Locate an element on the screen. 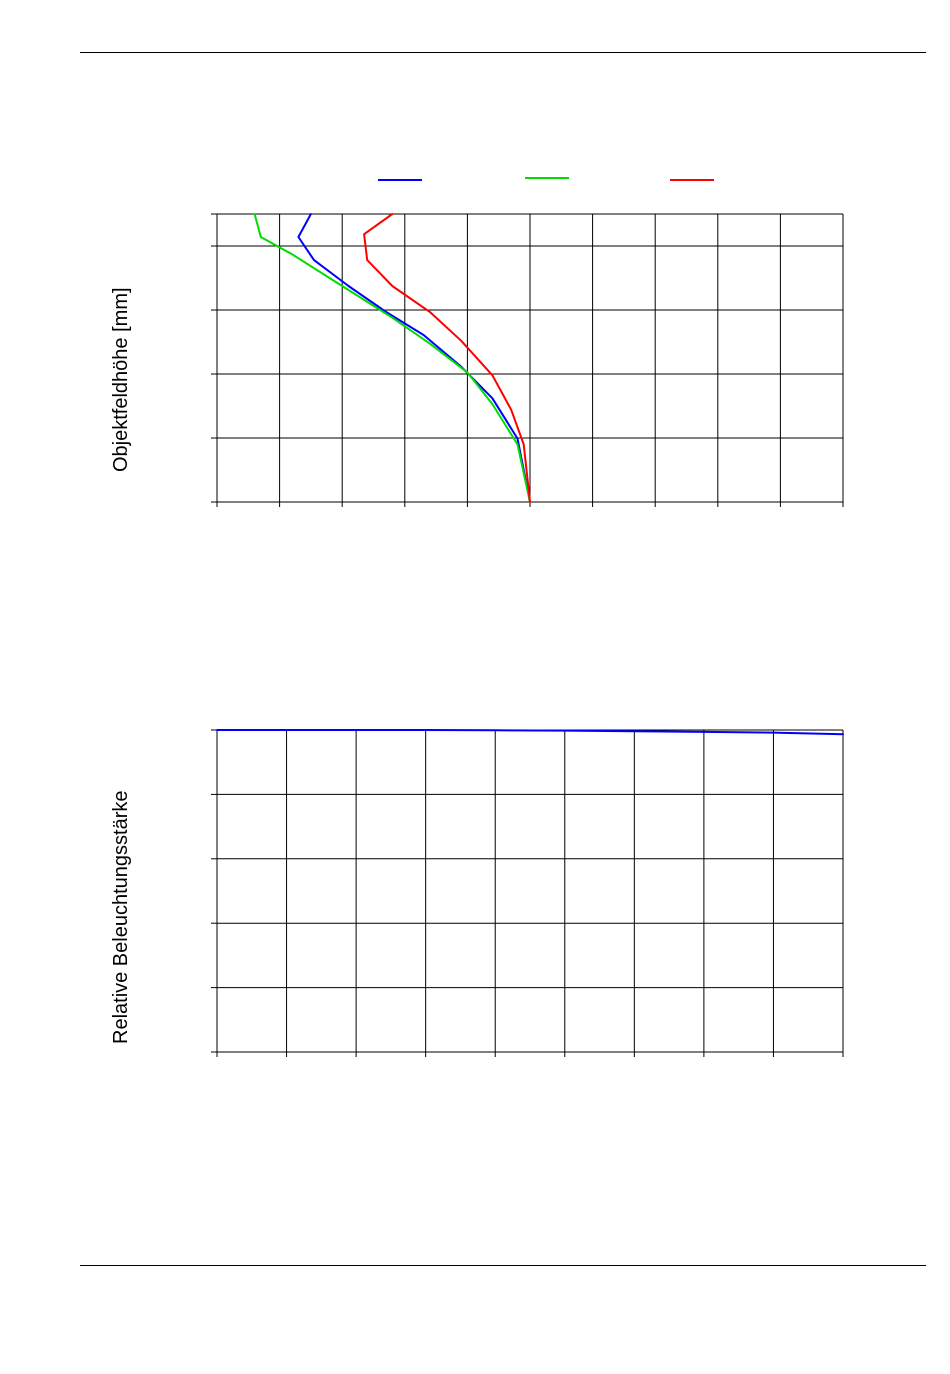 This screenshot has width=950, height=1374. top-rule is located at coordinates (503, 52).